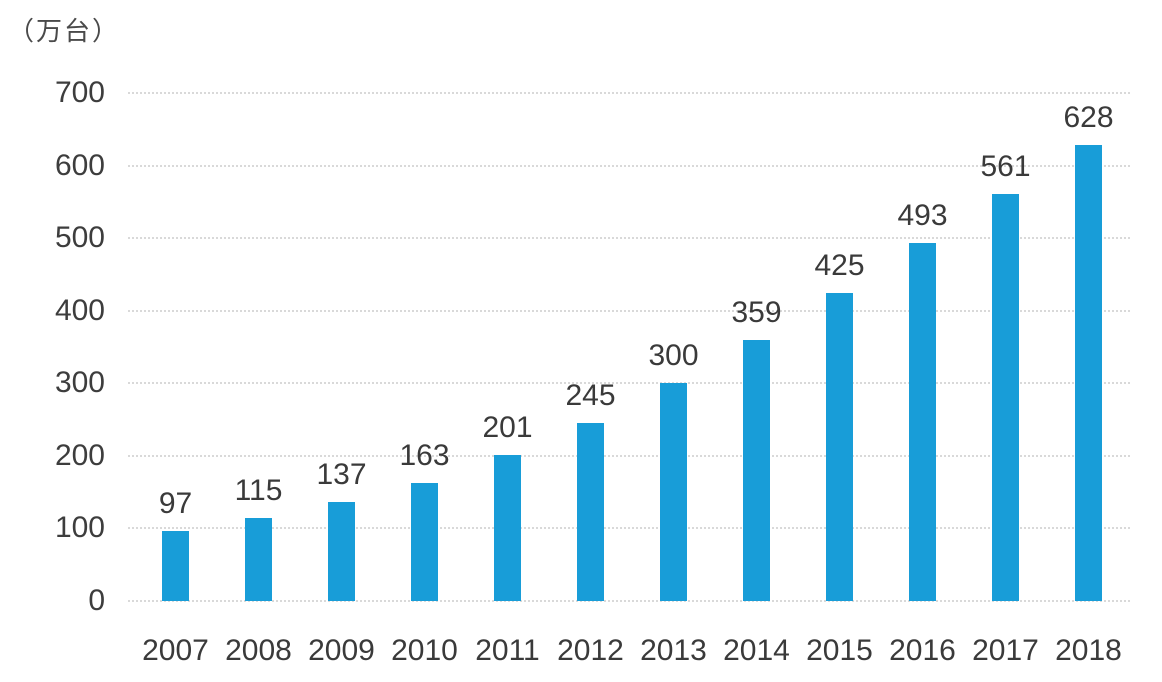 The width and height of the screenshot is (1162, 682). What do you see at coordinates (590, 396) in the screenshot?
I see `bar-value-label: 245` at bounding box center [590, 396].